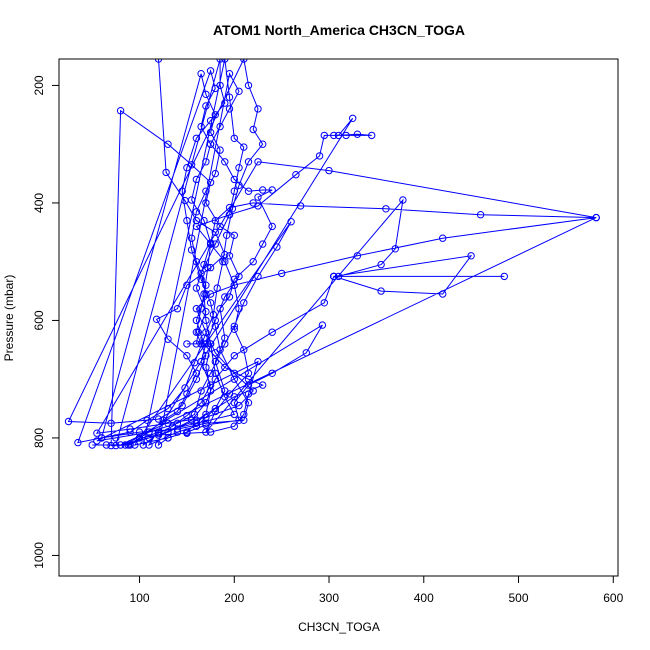 This screenshot has height=650, width=650. What do you see at coordinates (329, 598) in the screenshot?
I see `x-tick-label: 300` at bounding box center [329, 598].